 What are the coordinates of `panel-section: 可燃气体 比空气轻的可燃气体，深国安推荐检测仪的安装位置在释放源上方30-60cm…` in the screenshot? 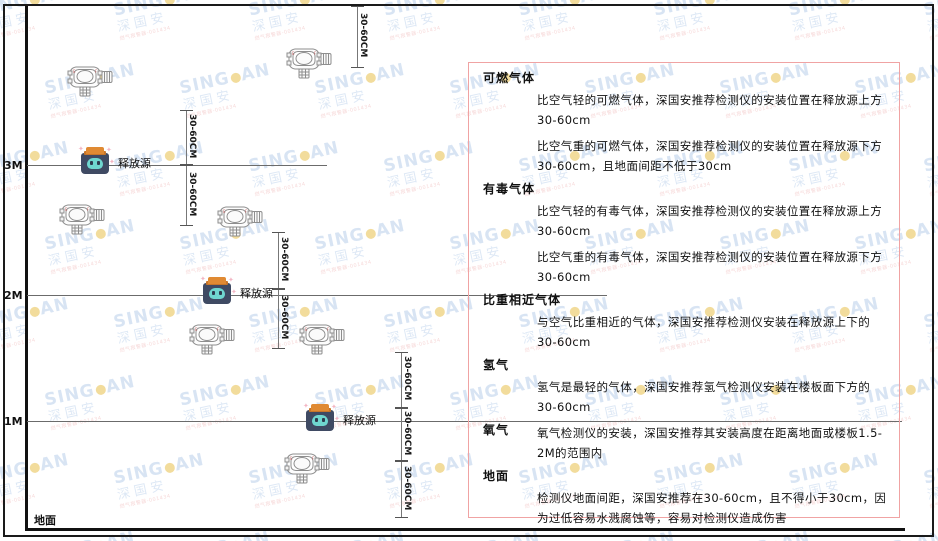 It's located at (685, 123).